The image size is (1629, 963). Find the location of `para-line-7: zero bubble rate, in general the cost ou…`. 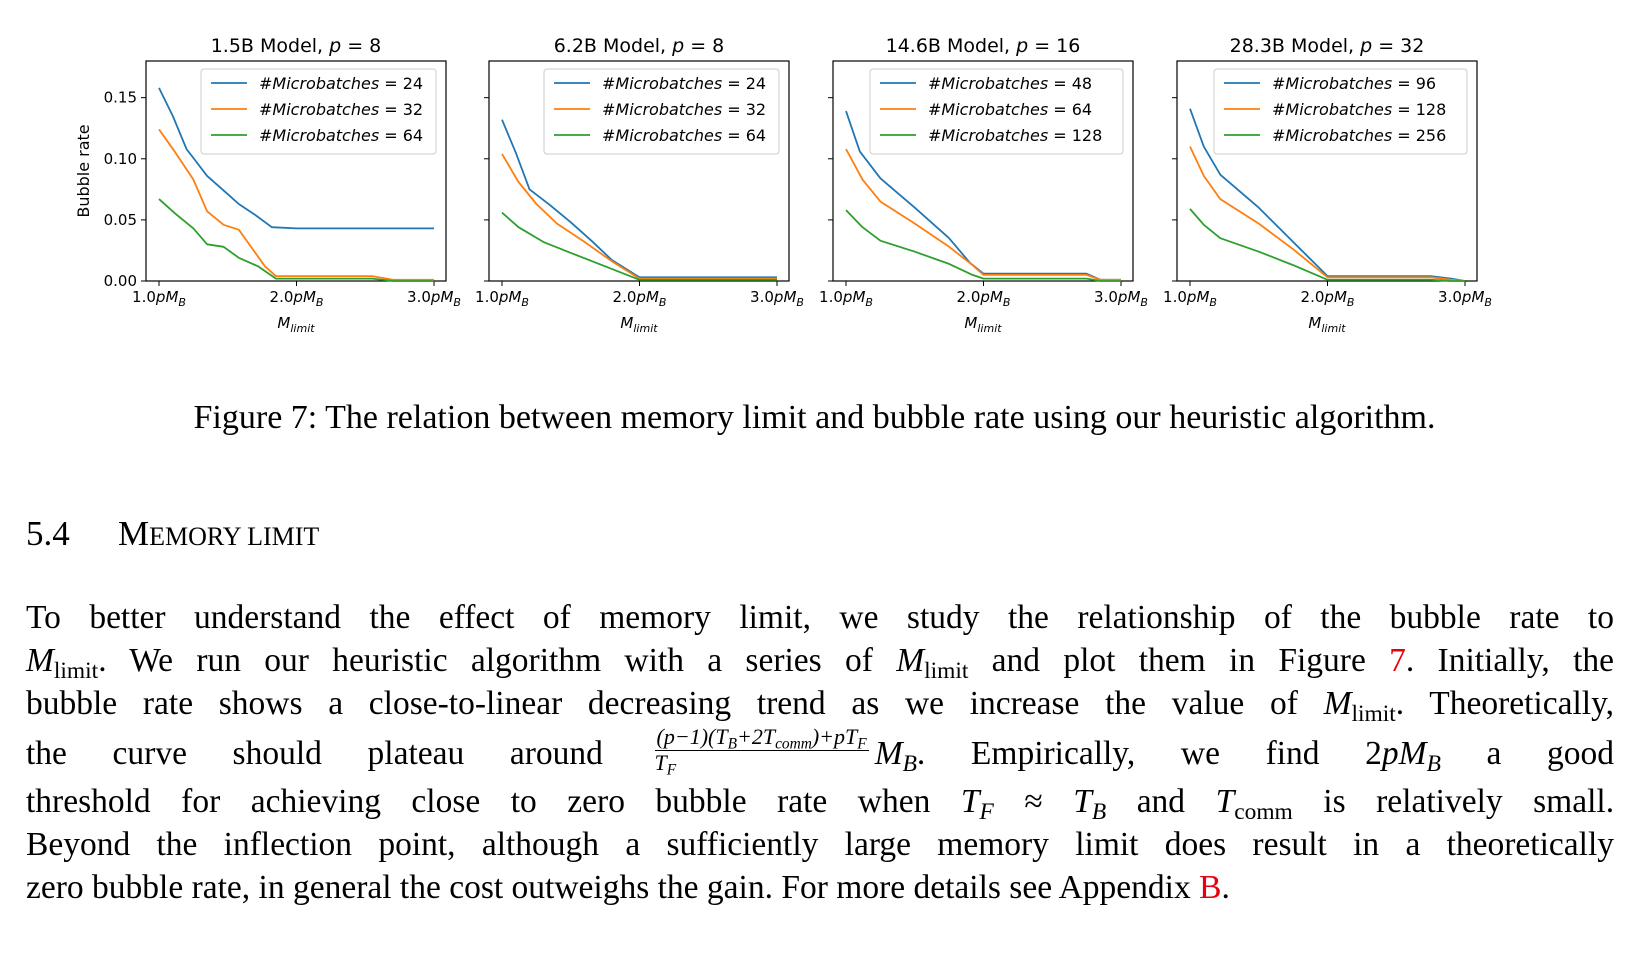

para-line-7: zero bubble rate, in general the cost ou… is located at coordinates (628, 887).